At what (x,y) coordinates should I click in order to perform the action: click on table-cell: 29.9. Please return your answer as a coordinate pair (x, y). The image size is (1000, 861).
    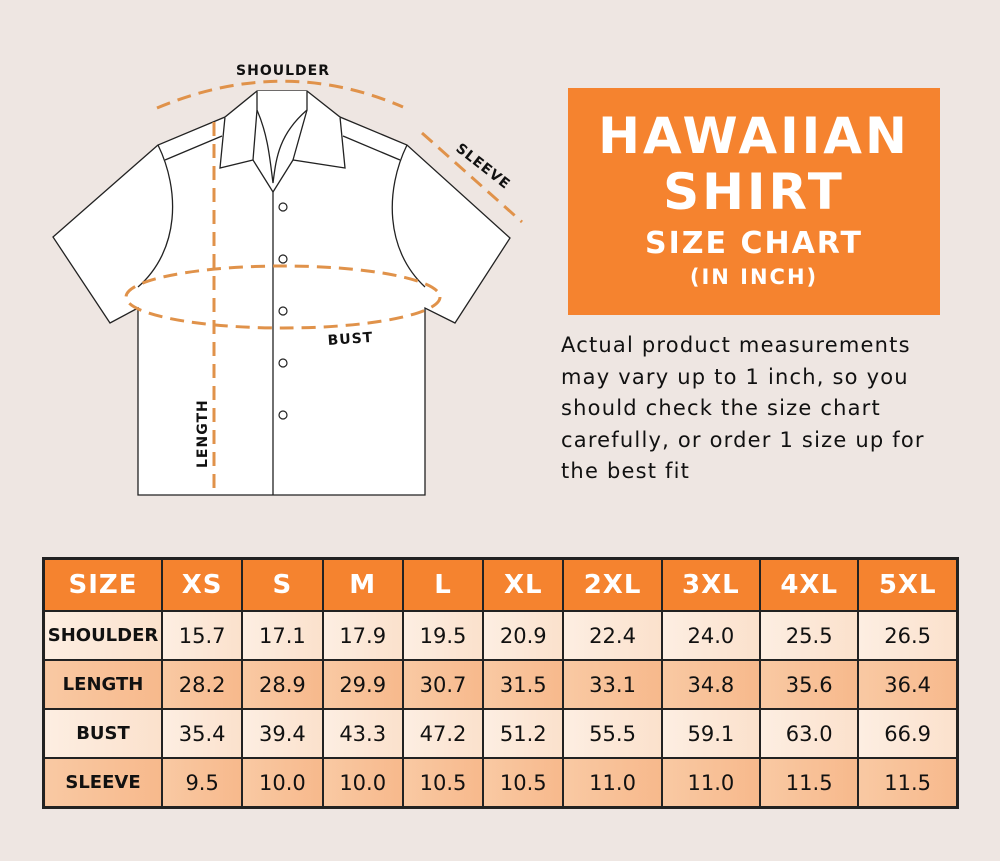
    Looking at the image, I should click on (362, 684).